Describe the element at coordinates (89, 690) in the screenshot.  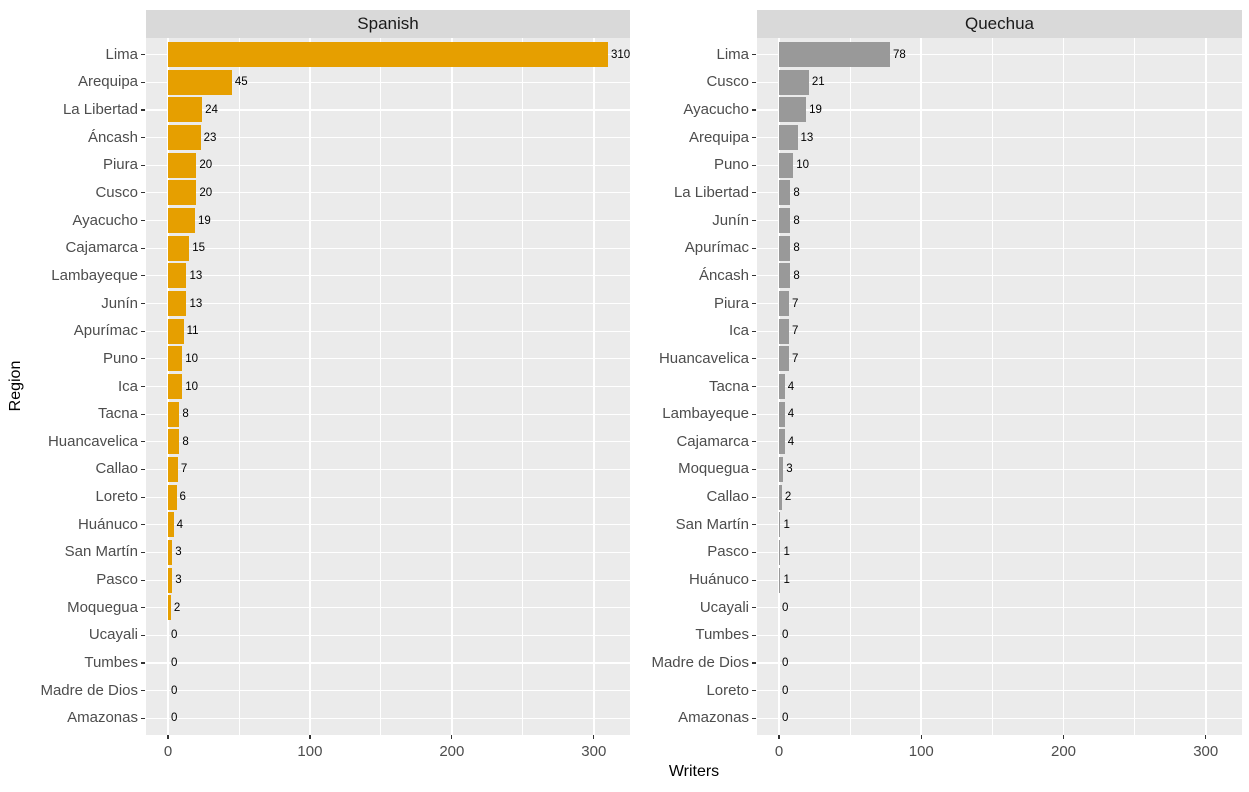
I see `category-label-spanish-Madre de Dios: Madre de Dios` at that location.